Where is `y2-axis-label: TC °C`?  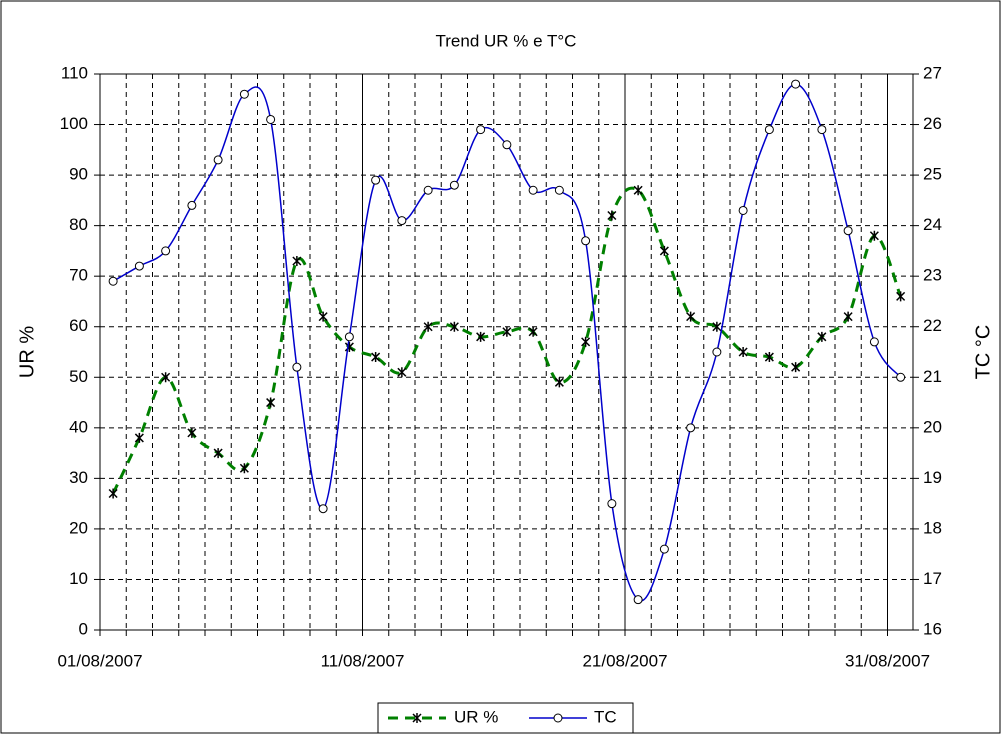
y2-axis-label: TC °C is located at coordinates (983, 352).